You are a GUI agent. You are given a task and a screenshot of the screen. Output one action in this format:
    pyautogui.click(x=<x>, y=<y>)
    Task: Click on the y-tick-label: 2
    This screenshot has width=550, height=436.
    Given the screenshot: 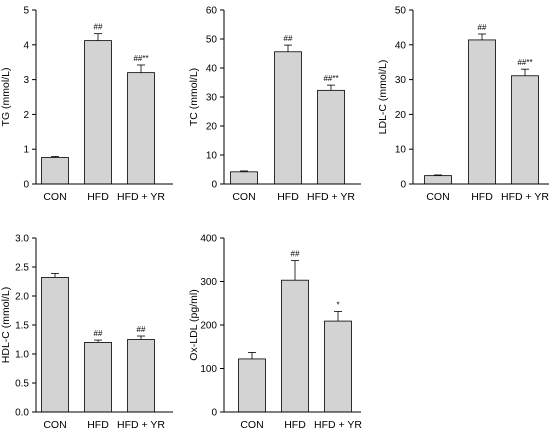 What is the action you would take?
    pyautogui.click(x=26, y=115)
    